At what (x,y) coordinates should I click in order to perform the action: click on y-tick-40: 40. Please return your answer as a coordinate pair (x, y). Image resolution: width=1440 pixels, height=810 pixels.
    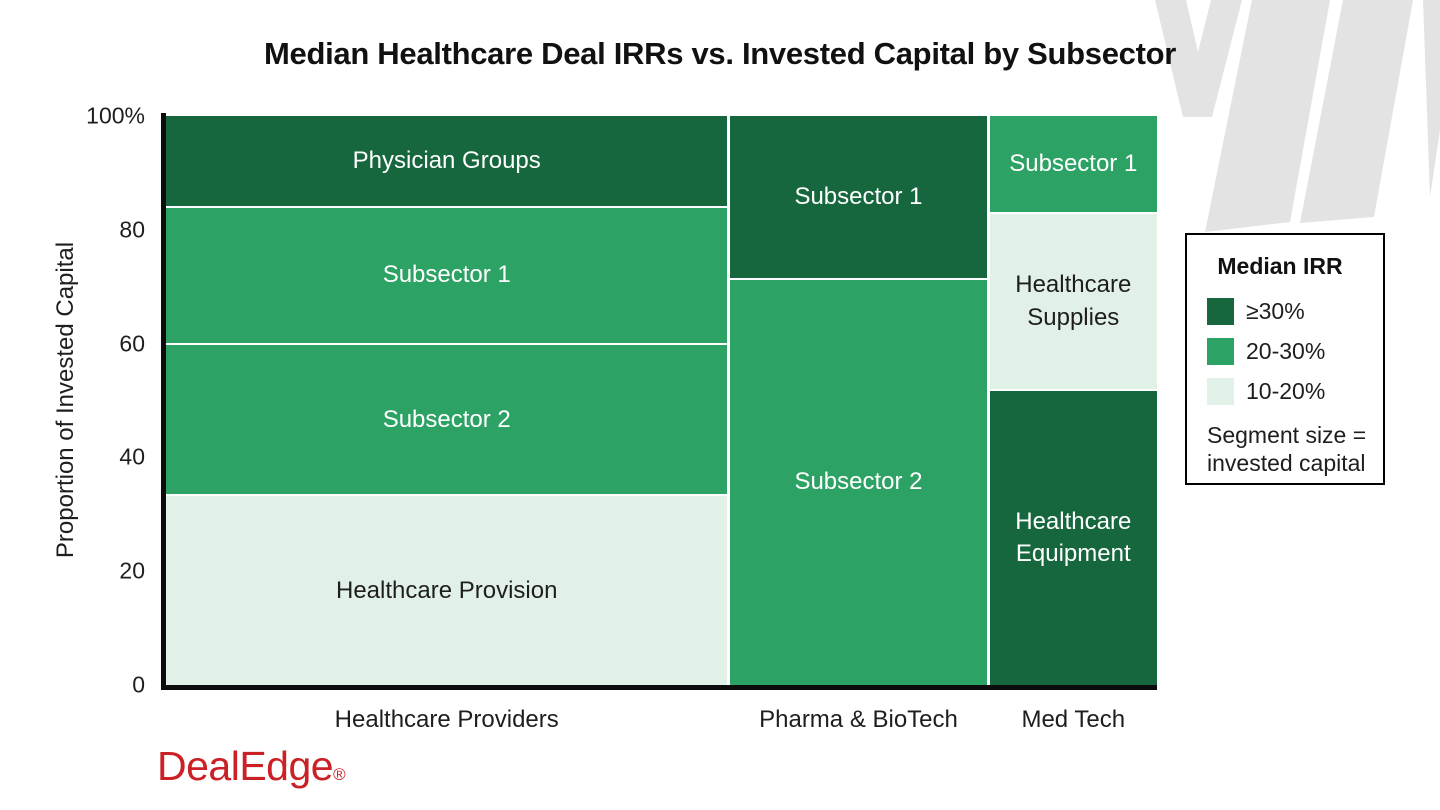
    Looking at the image, I should click on (132, 456).